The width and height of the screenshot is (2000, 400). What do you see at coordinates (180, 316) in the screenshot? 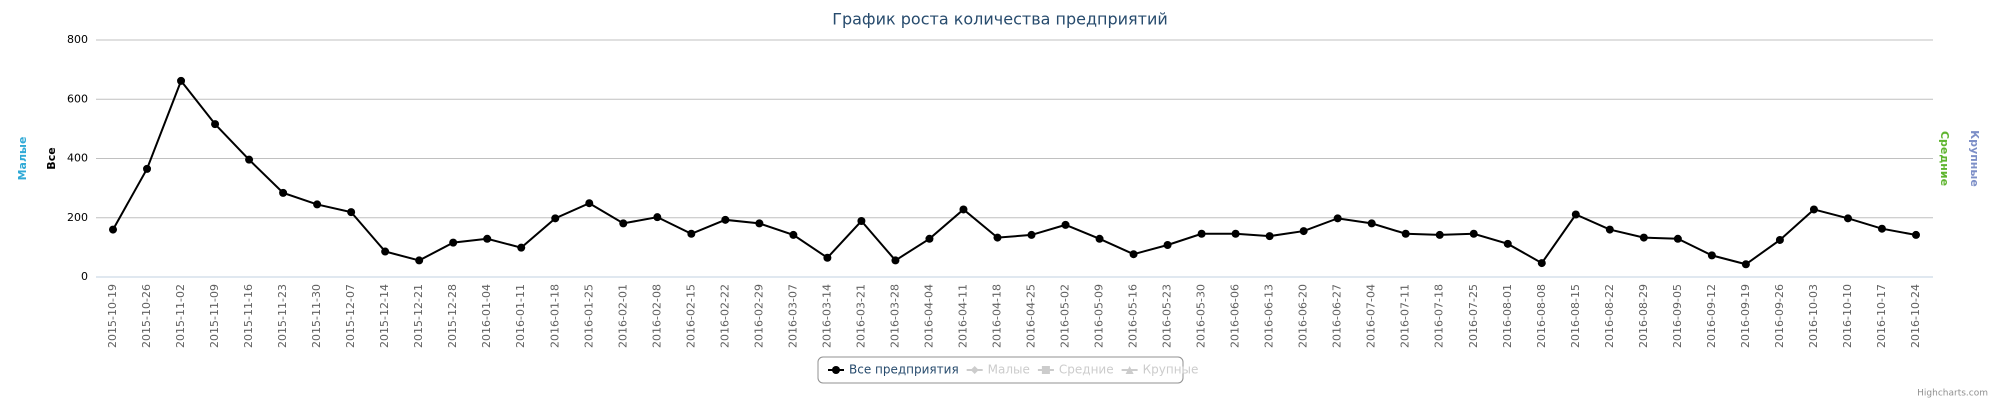
I see `x-tick-label: 2015-11-02` at bounding box center [180, 316].